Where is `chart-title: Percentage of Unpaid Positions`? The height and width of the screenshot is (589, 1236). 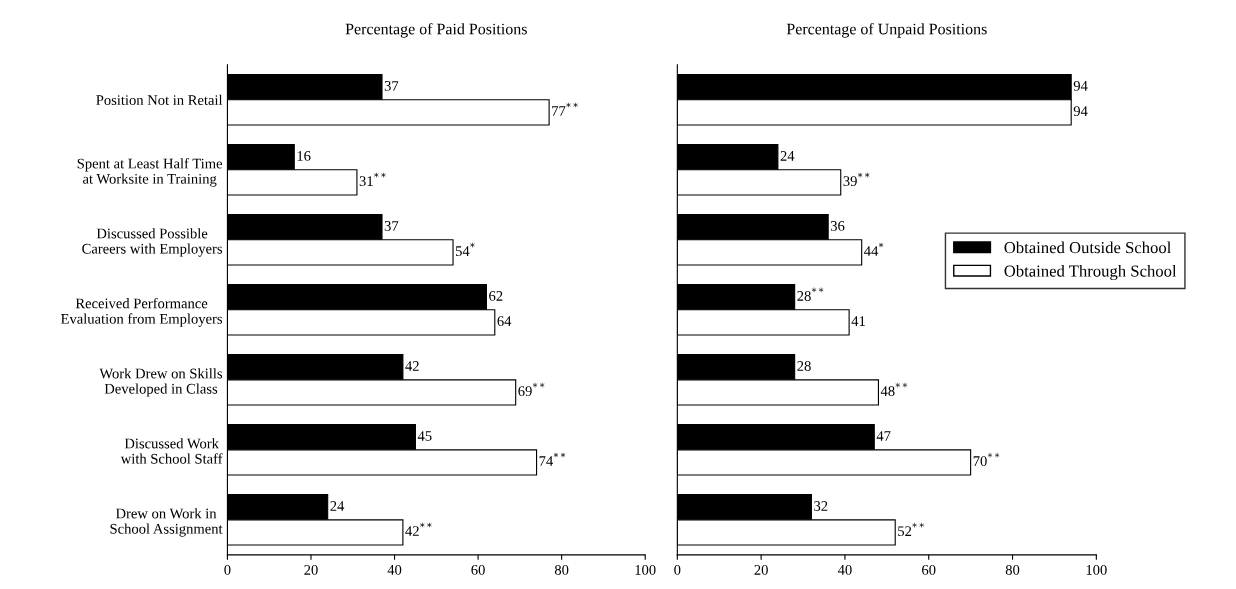
chart-title: Percentage of Unpaid Positions is located at coordinates (886, 30).